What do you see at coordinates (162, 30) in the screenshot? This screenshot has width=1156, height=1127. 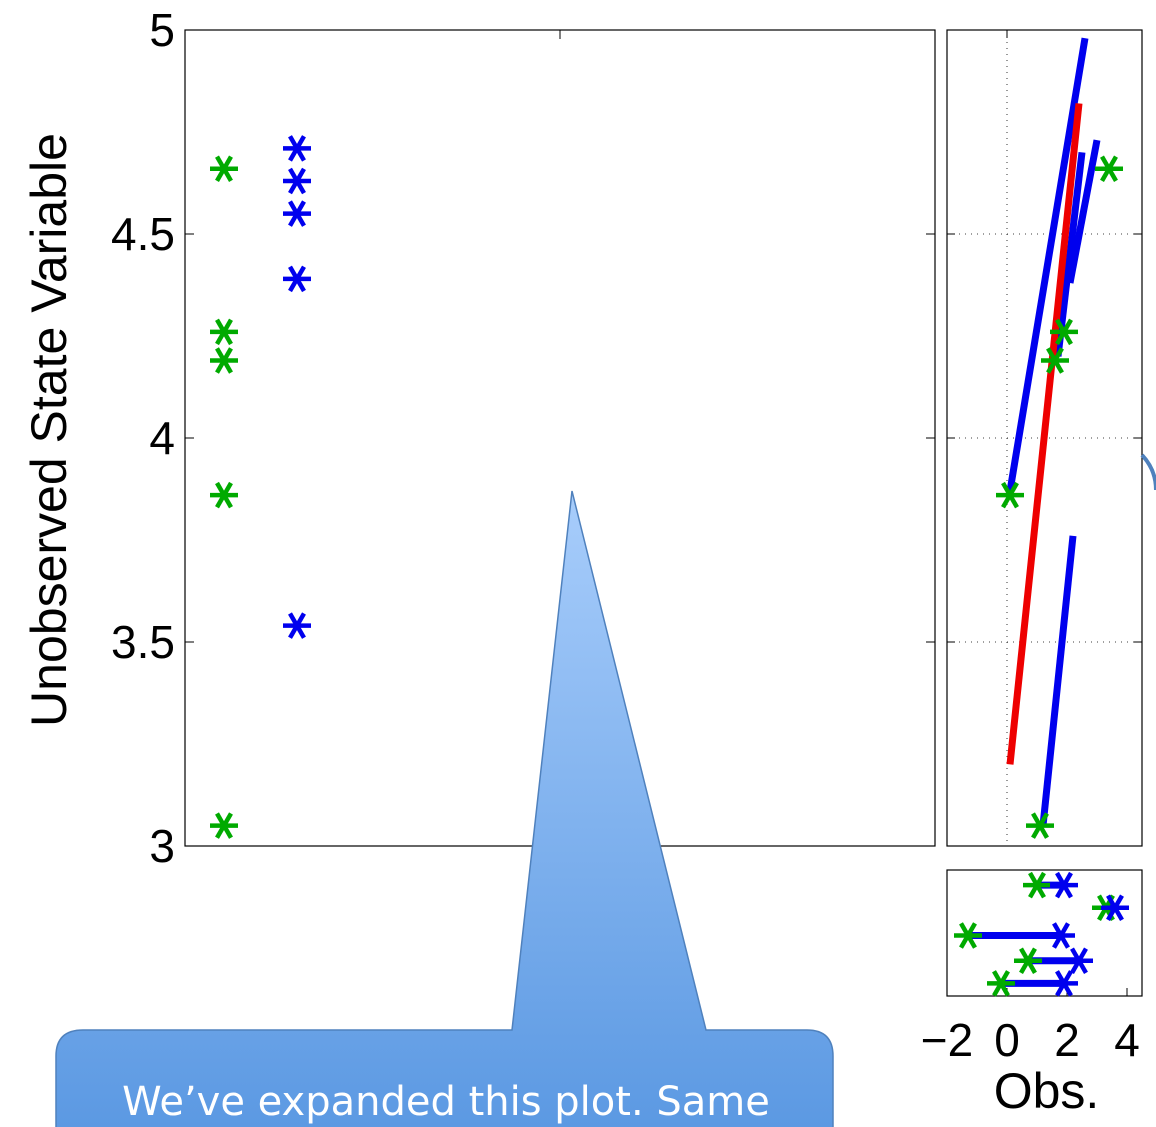 I see `y-tick-label: 5` at bounding box center [162, 30].